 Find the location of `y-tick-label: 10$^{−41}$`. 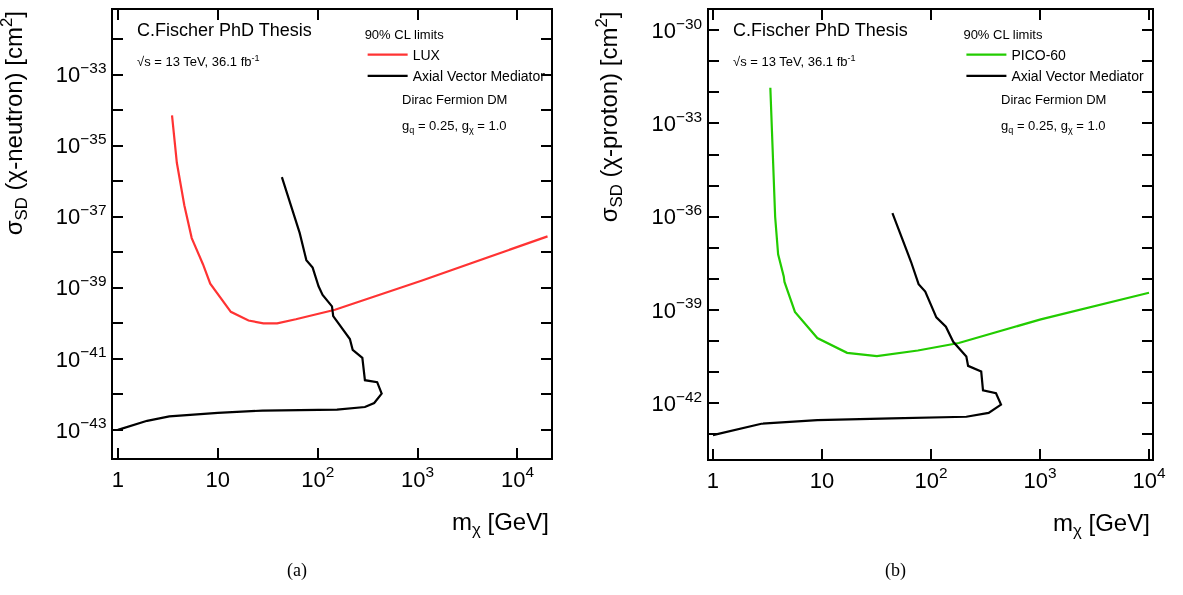

y-tick-label: 10$^{−41}$ is located at coordinates (81, 357).